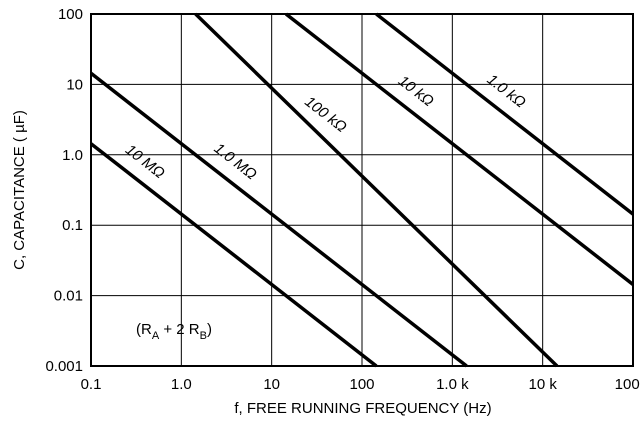 The image size is (642, 421). I want to click on x-axis-title: f, FREE RUNNING FREQUENCY (Hz), so click(362, 408).